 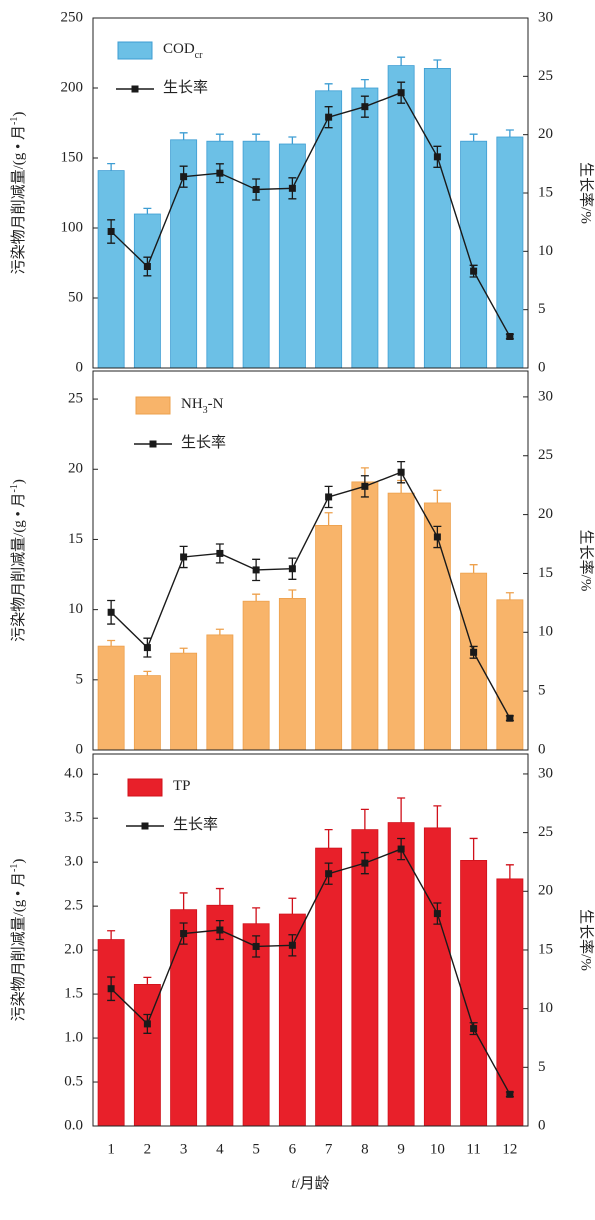 What do you see at coordinates (80, 679) in the screenshot?
I see `y-tick-label: 5` at bounding box center [80, 679].